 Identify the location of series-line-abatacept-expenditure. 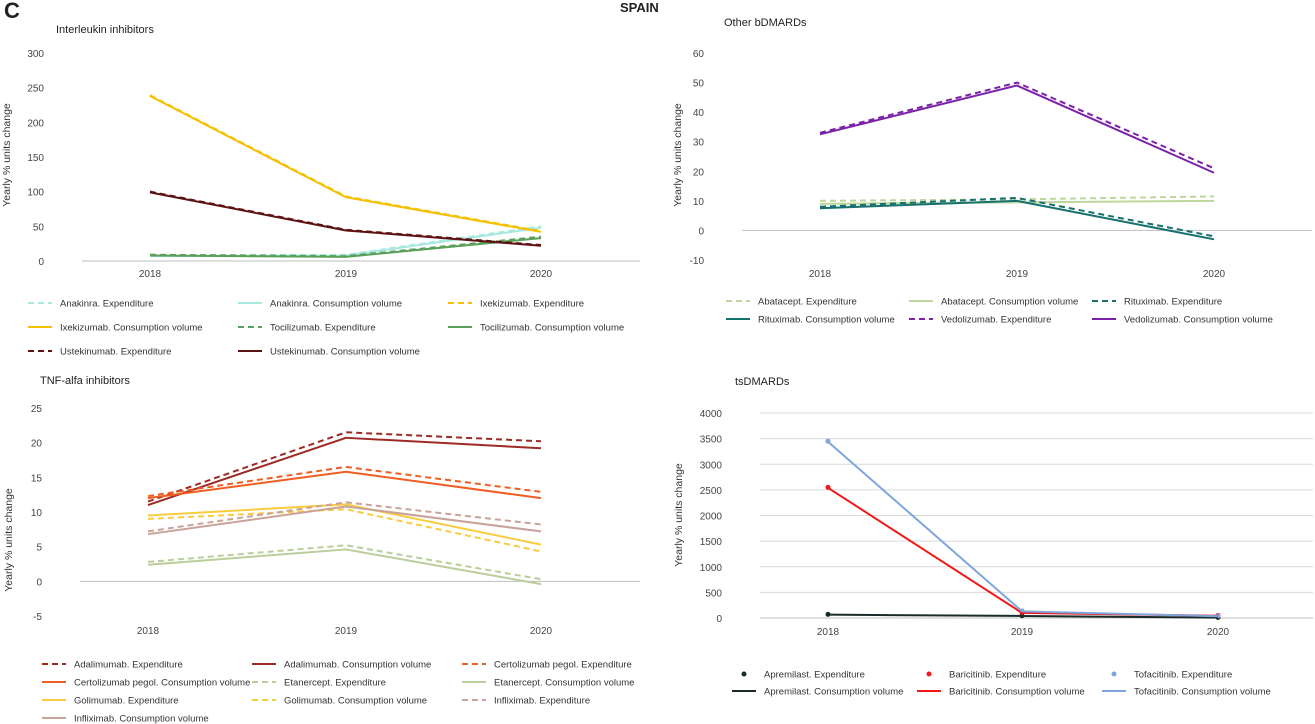
(1017, 198).